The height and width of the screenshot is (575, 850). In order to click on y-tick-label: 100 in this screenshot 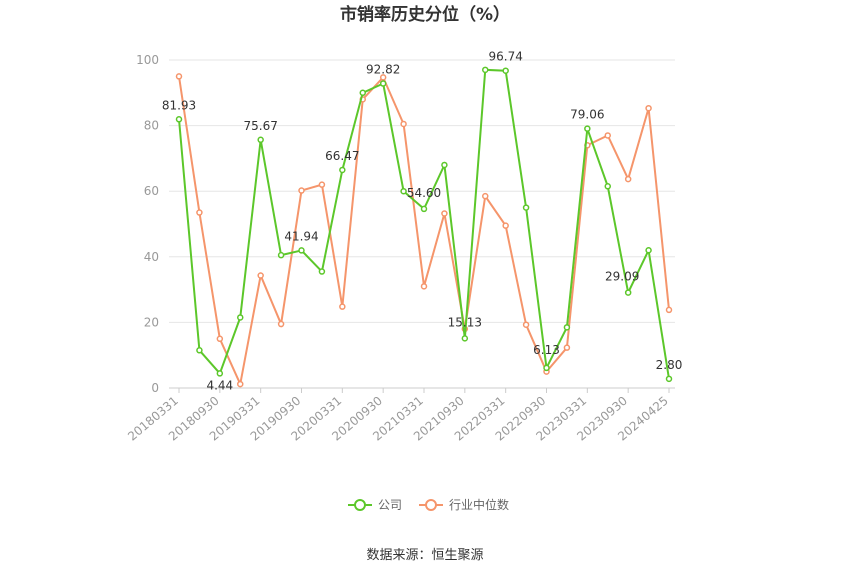, I will do `click(147, 60)`.